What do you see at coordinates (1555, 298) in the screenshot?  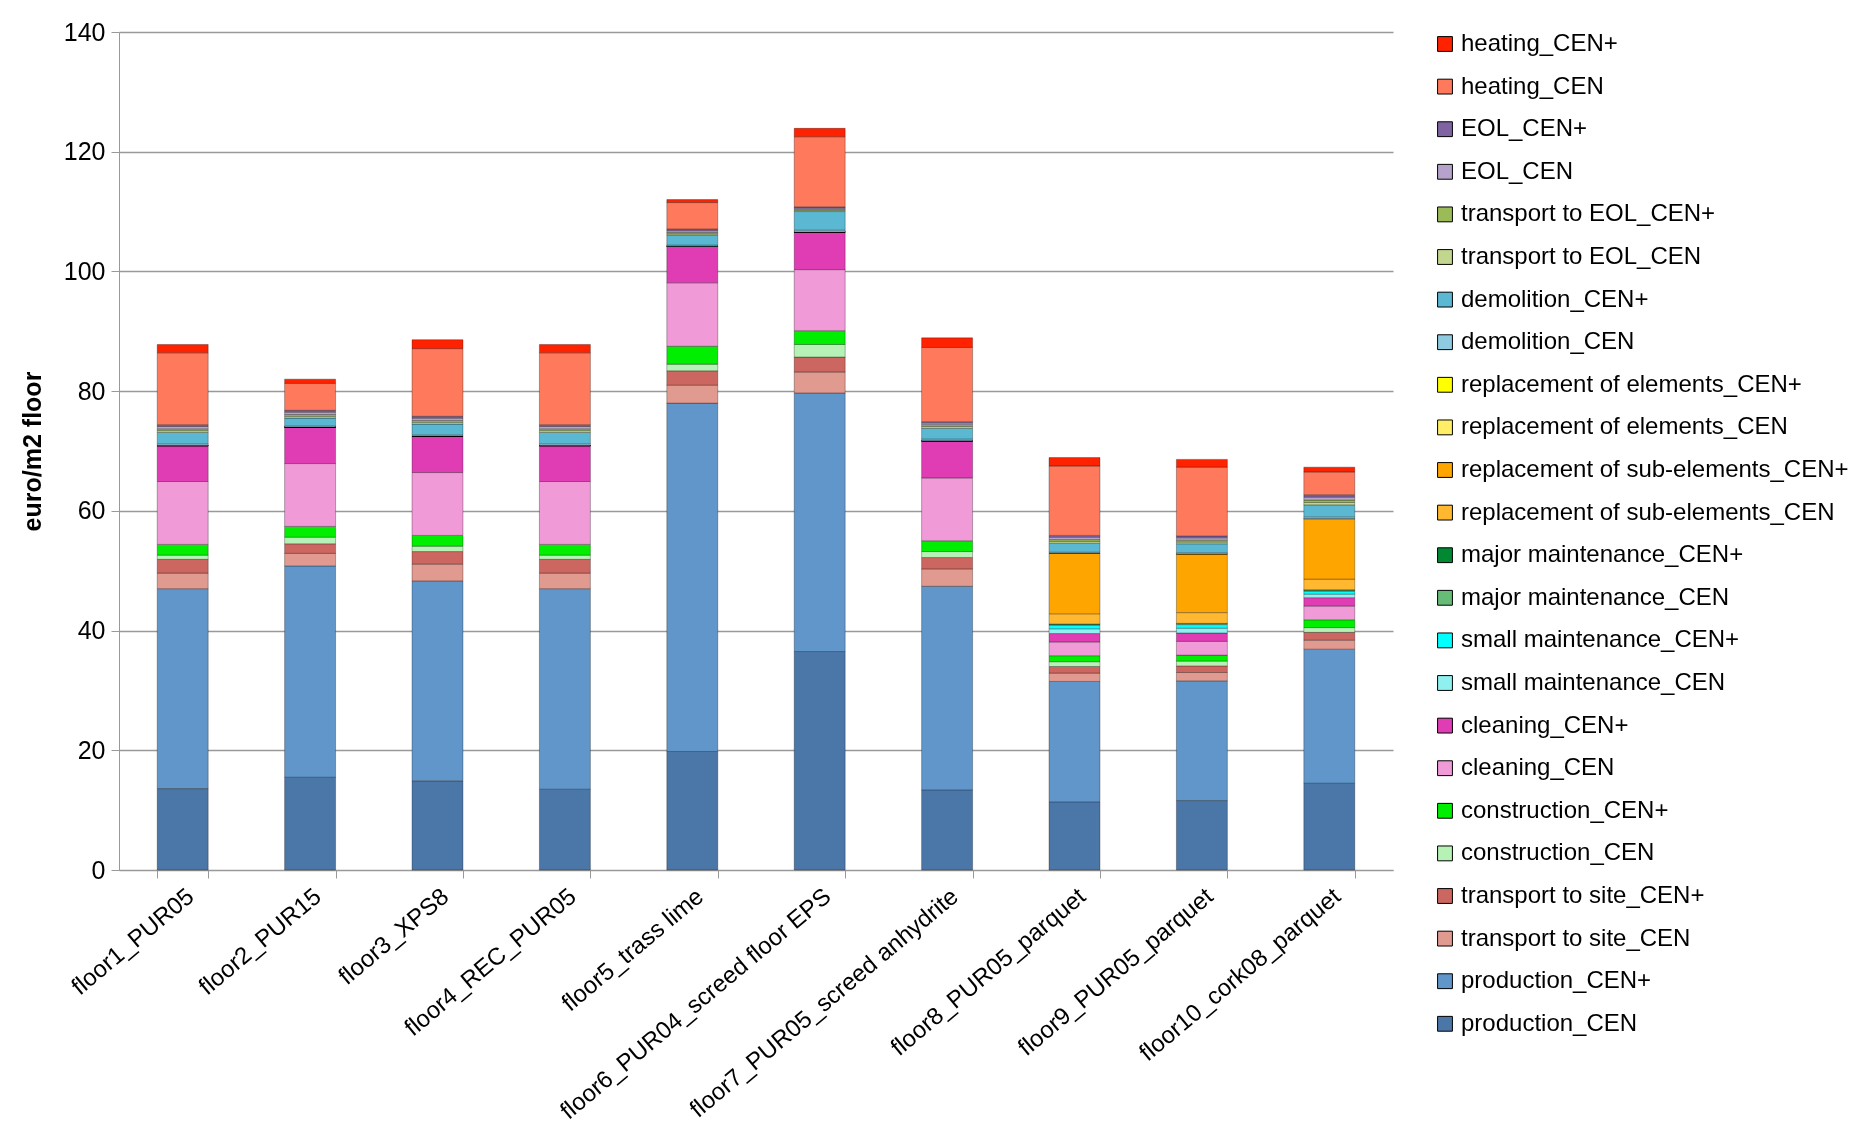 I see `legend-label: demolition_CEN+` at bounding box center [1555, 298].